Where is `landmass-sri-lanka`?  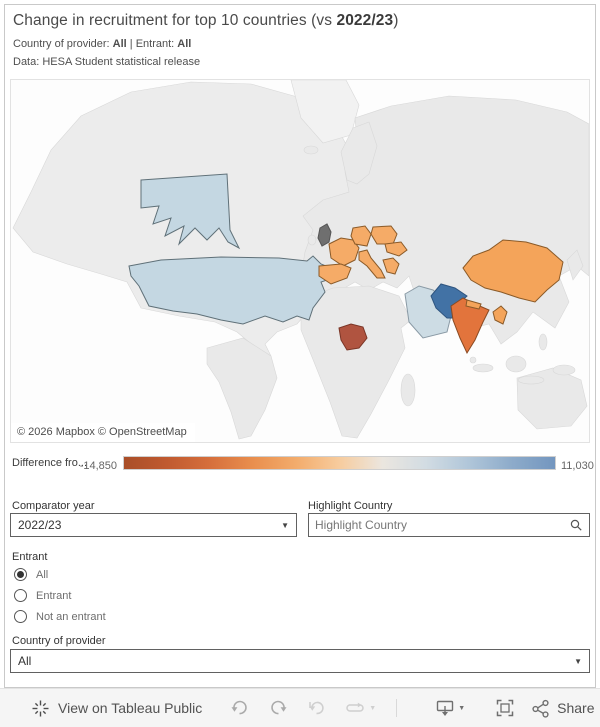
landmass-sri-lanka is located at coordinates (473, 360).